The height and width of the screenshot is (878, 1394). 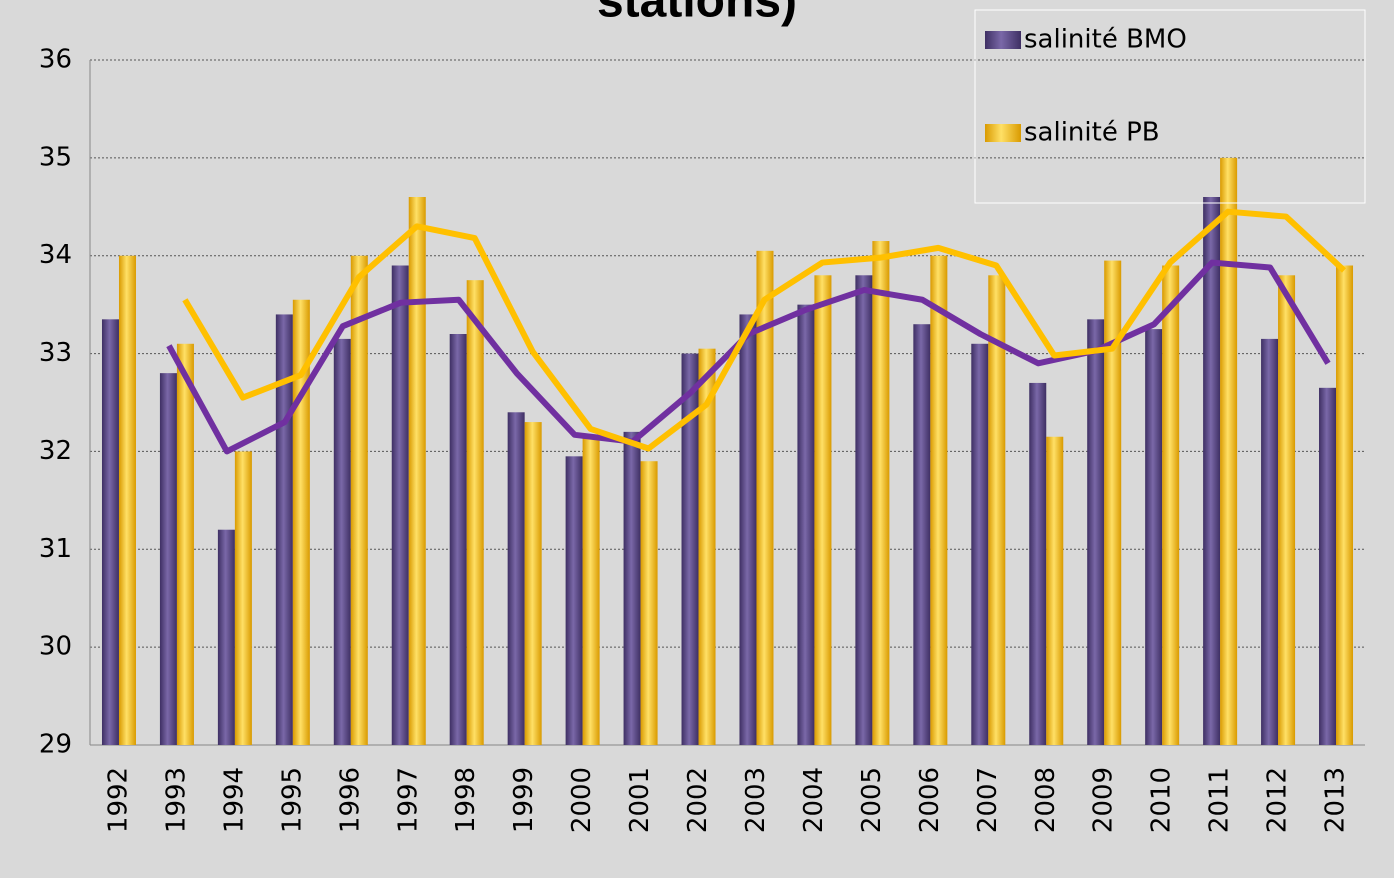 I want to click on y-tick-label: 31, so click(x=55, y=549).